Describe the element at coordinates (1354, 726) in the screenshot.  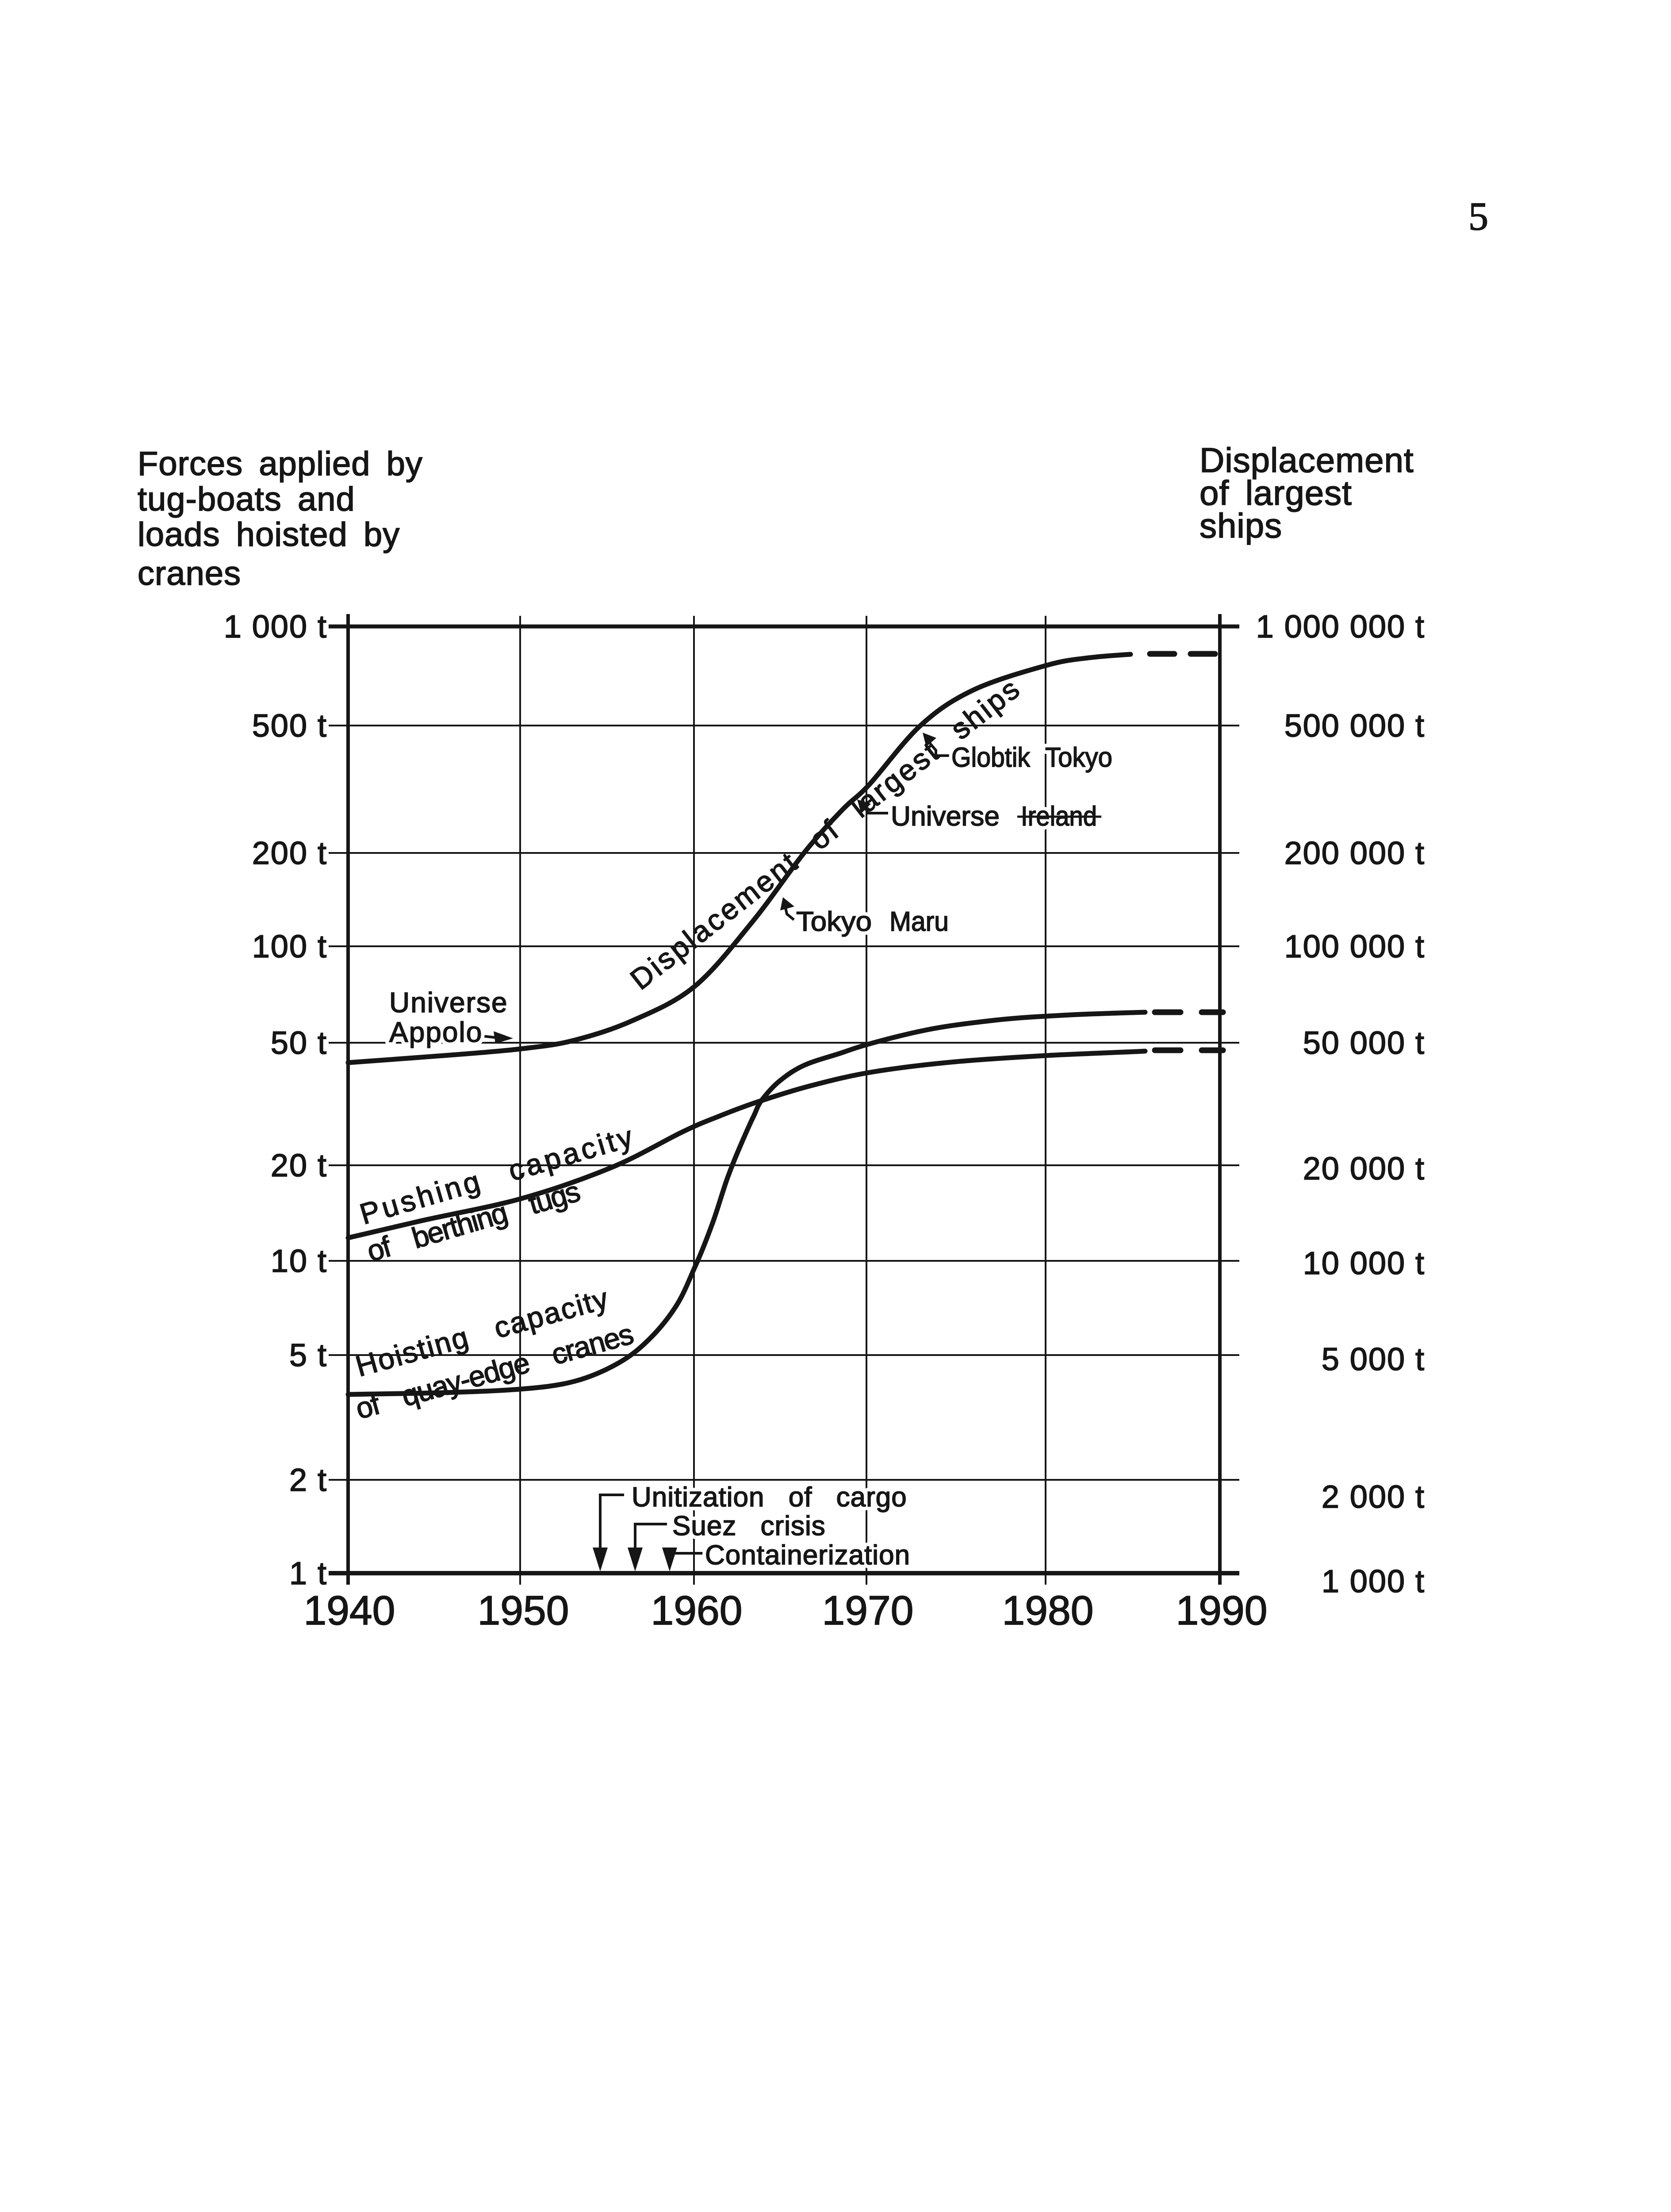
I see `svg-text: 500 000 t` at that location.